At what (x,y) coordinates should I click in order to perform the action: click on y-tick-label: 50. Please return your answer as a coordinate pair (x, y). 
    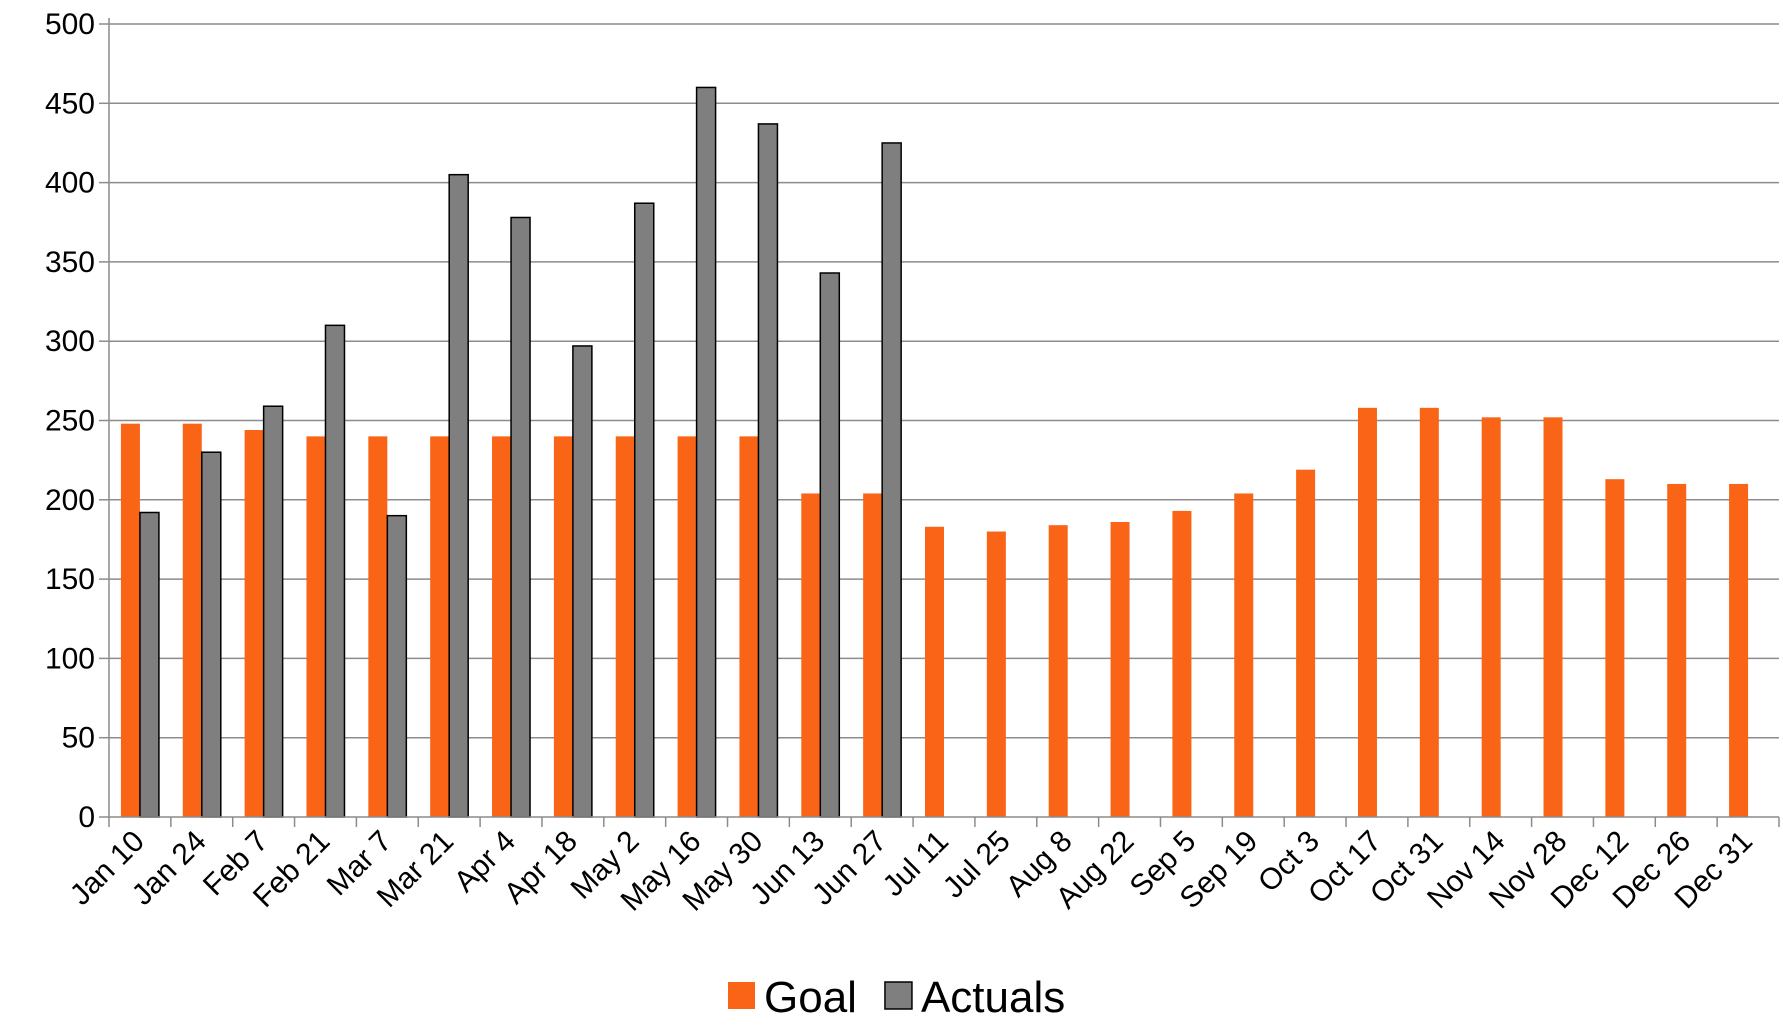
    Looking at the image, I should click on (78, 738).